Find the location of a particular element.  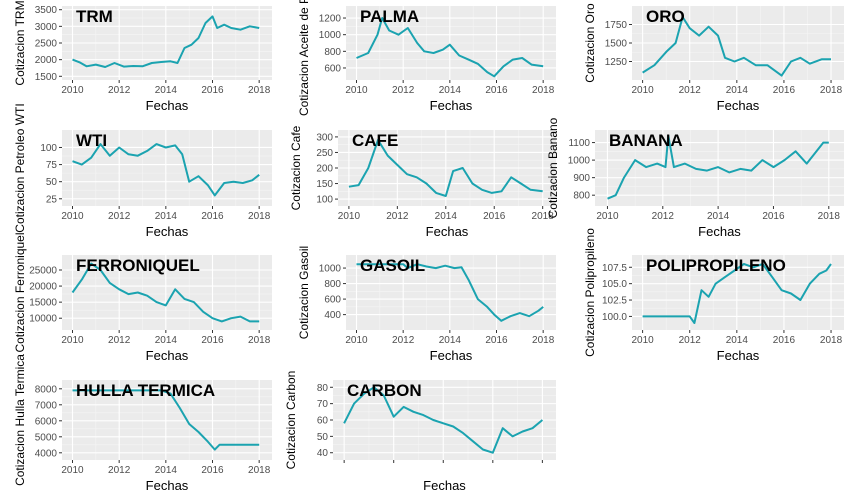

y-axis-label: Cotizacion Hulla Termica is located at coordinates (20, 420).